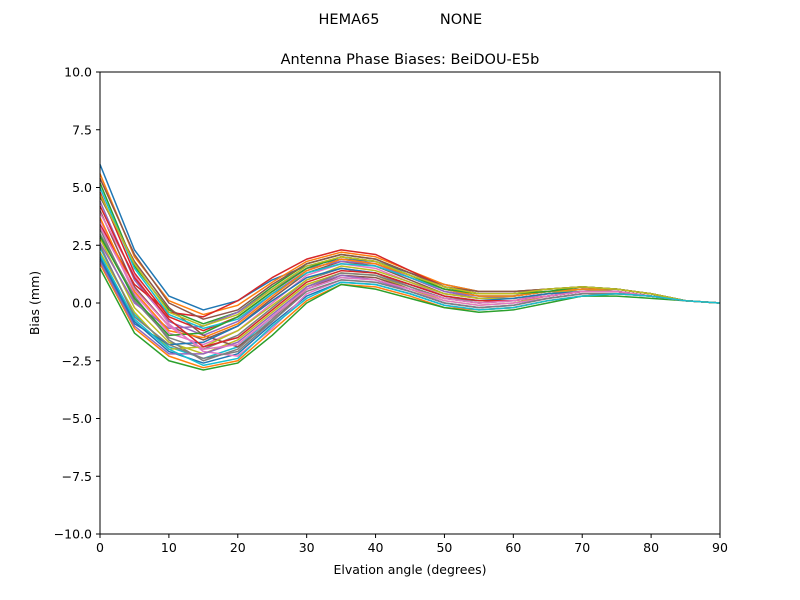 The width and height of the screenshot is (800, 600). I want to click on y-tick-label: 7.5, so click(82, 129).